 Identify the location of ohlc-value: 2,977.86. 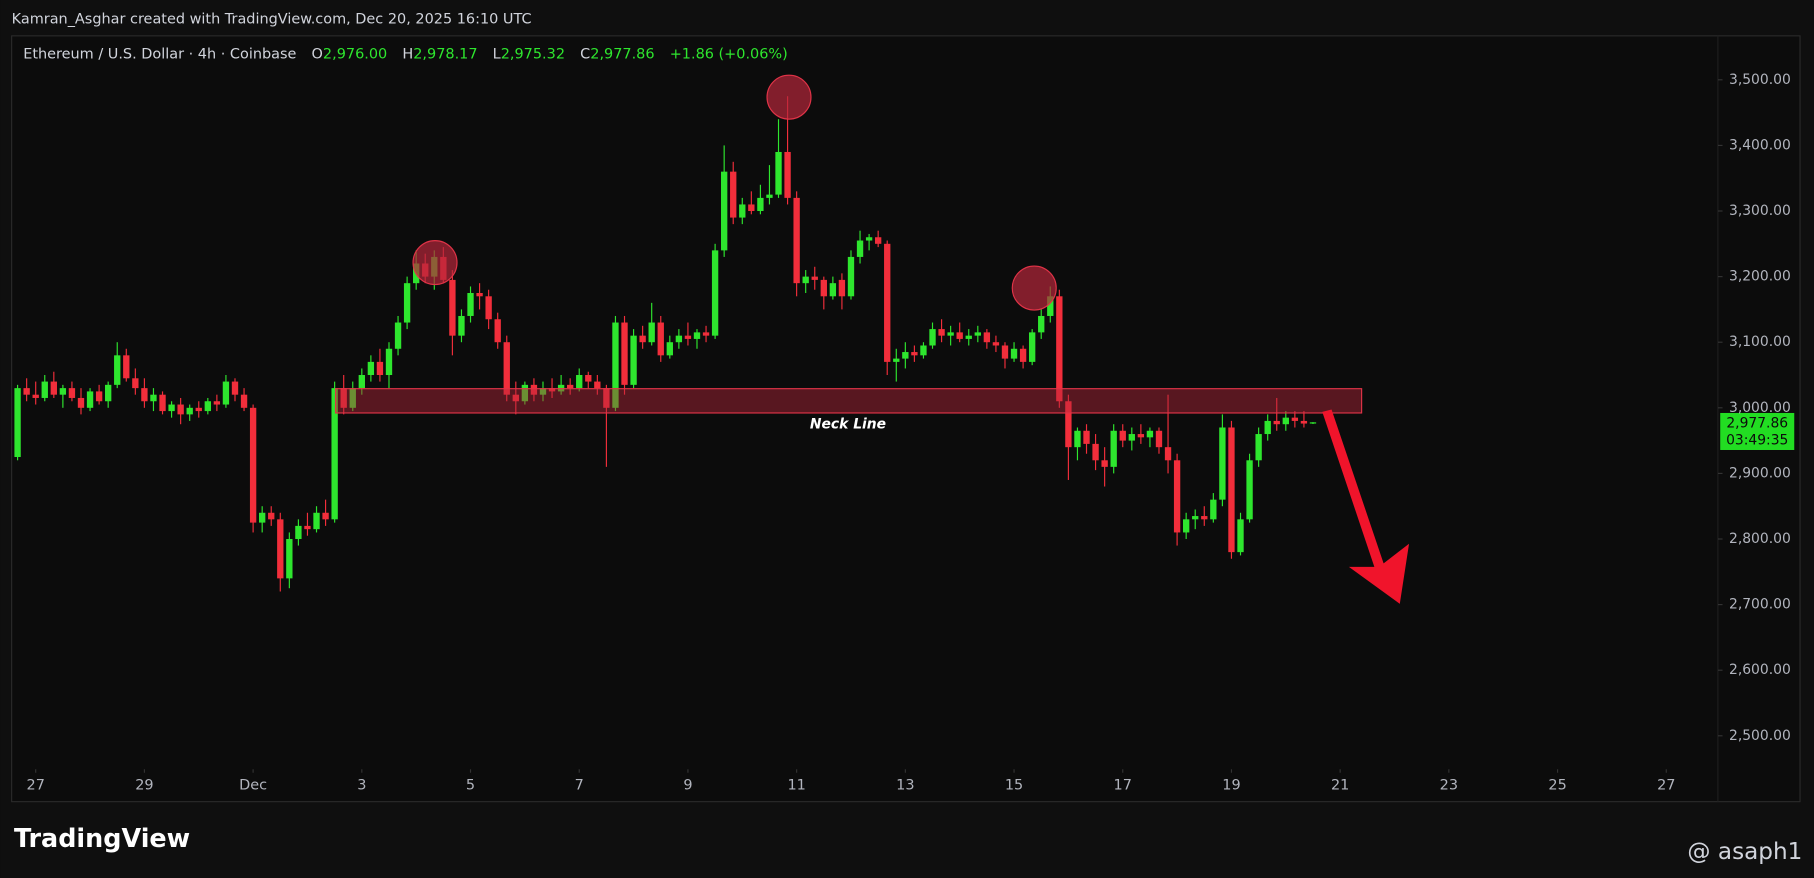
(622, 54).